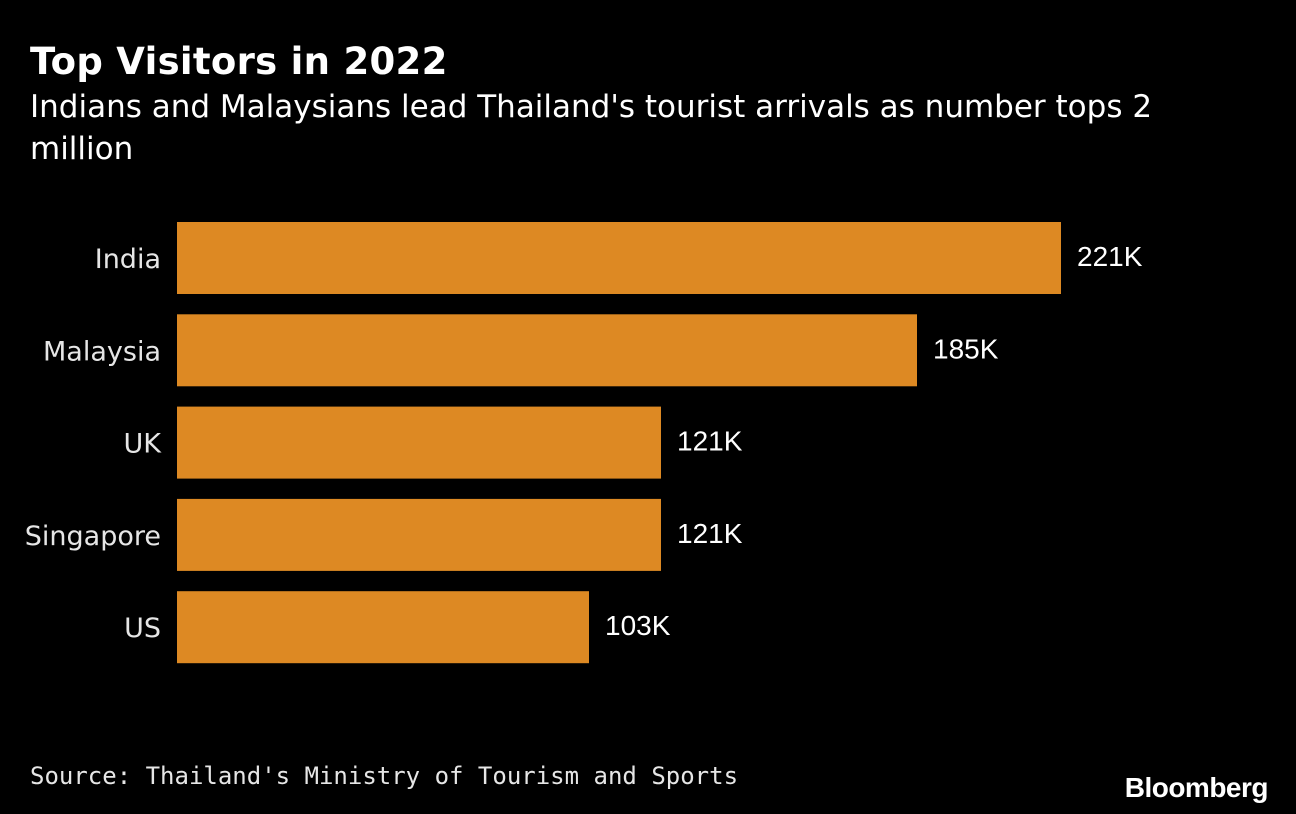 Image resolution: width=1296 pixels, height=814 pixels. What do you see at coordinates (142, 628) in the screenshot?
I see `category-label: US` at bounding box center [142, 628].